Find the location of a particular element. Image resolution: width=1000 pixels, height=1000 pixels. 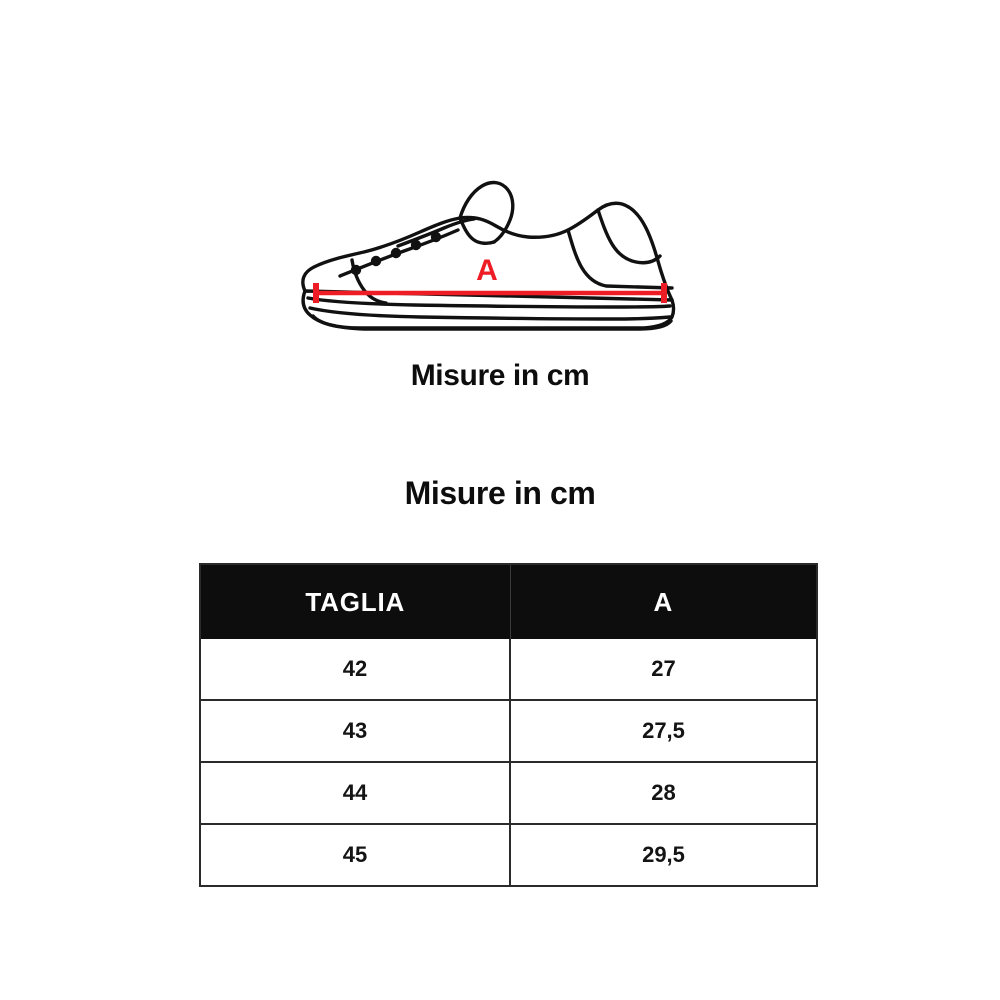

sneaker-diagram-svg: A is located at coordinates (488, 255).